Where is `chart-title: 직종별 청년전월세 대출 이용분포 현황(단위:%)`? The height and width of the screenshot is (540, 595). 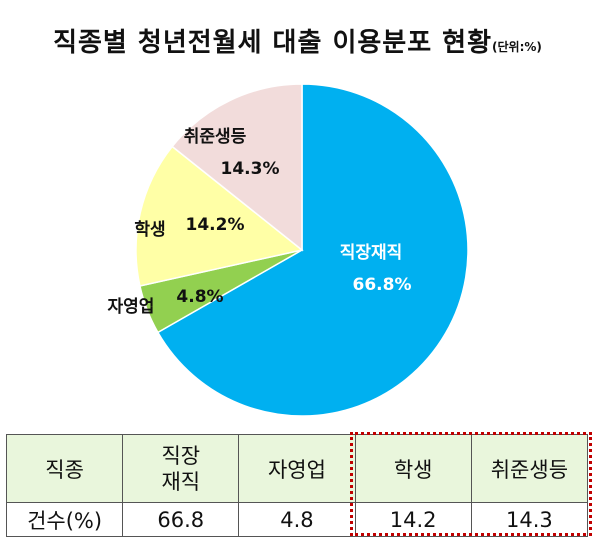
chart-title: 직종별 청년전월세 대출 이용분포 현황(단위:%) is located at coordinates (297, 40).